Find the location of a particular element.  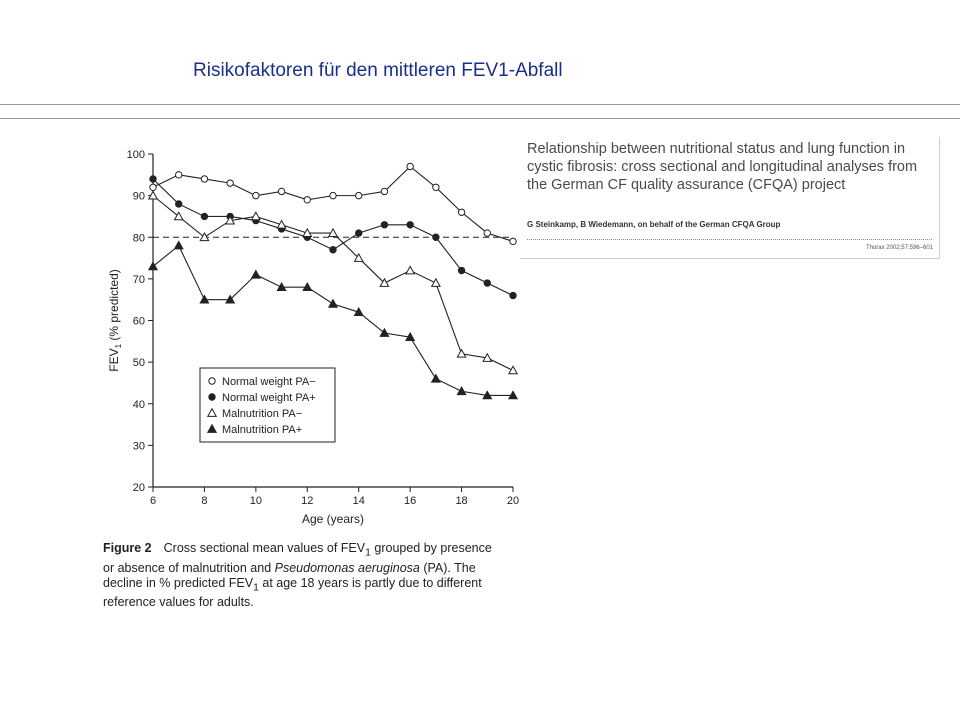

y-axis-label: FEV1 (% predicted) is located at coordinates (115, 320).